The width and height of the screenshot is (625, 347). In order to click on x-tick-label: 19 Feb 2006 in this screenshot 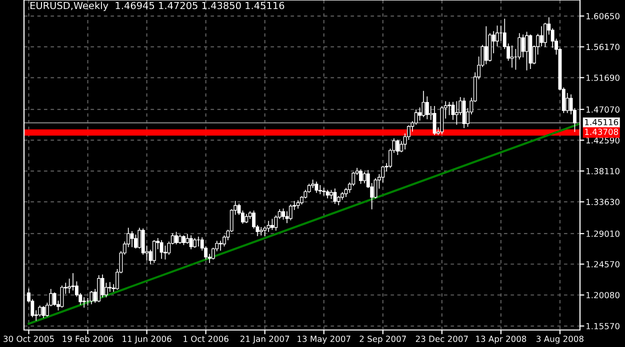, I will do `click(88, 339)`.